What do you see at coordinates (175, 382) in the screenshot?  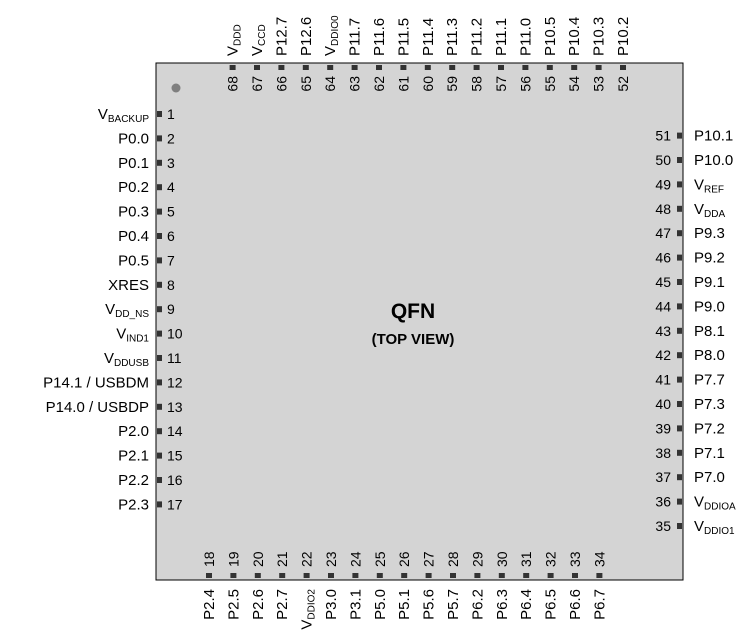 I see `pin-12-number: 12` at bounding box center [175, 382].